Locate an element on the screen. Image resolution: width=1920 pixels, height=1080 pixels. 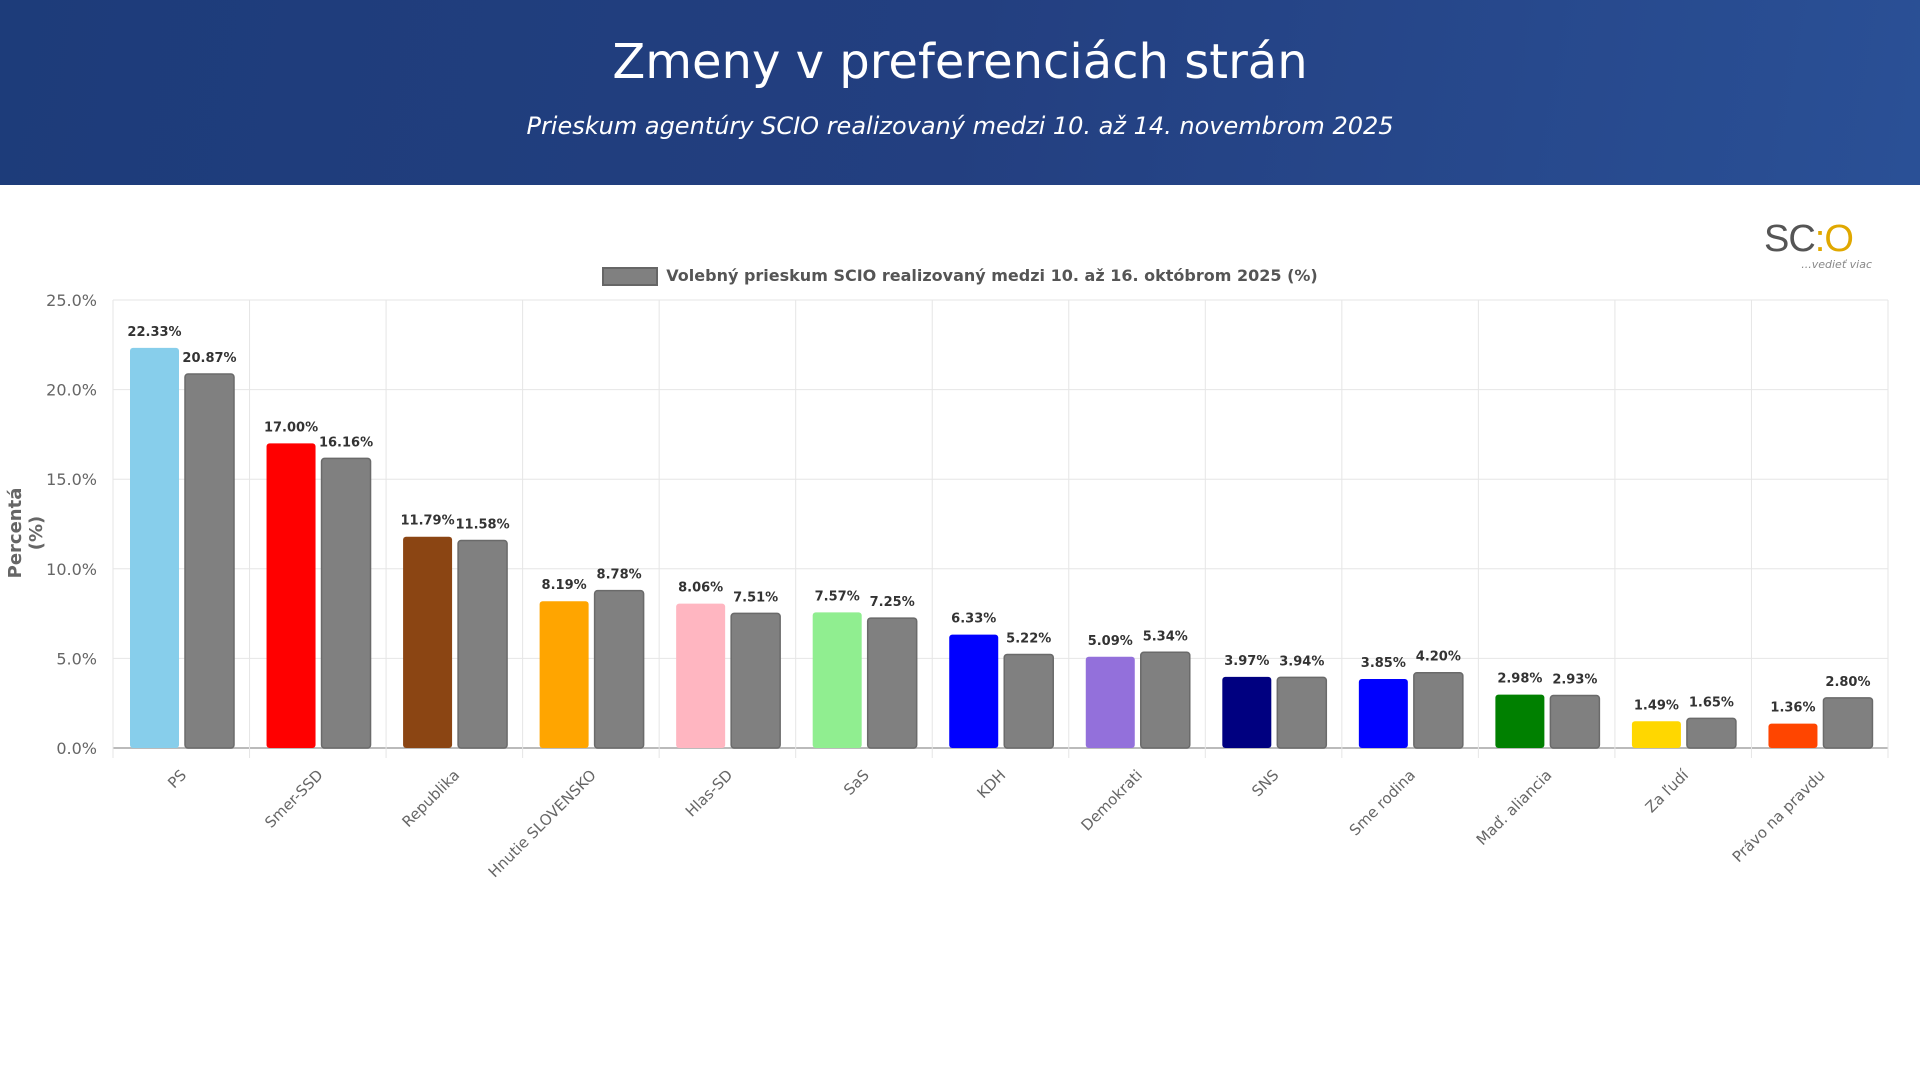
data-label: 8.19% is located at coordinates (564, 585).